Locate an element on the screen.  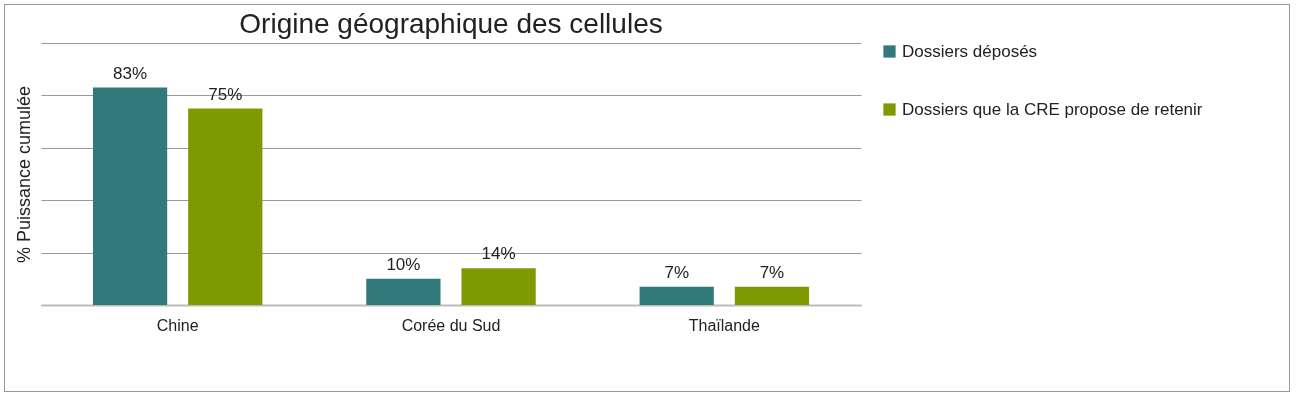
chart-title: Origine géographique des cellules is located at coordinates (451, 23).